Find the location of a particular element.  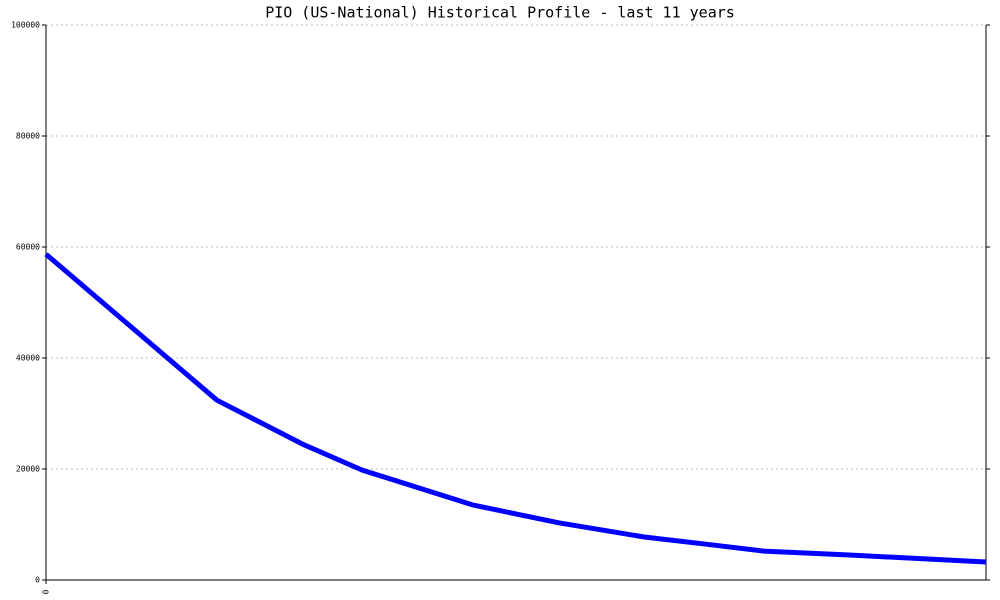

y-tick-label: 80000 is located at coordinates (28, 136).